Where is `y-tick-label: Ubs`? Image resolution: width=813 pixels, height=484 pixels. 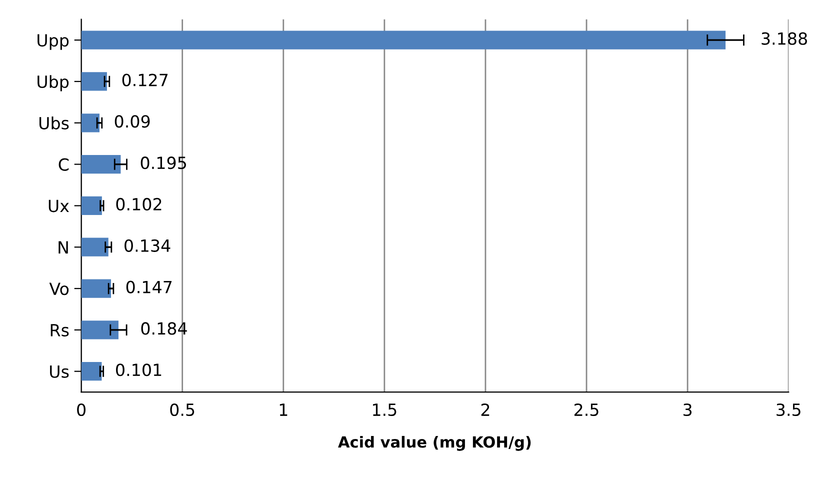
y-tick-label: Ubs is located at coordinates (54, 123).